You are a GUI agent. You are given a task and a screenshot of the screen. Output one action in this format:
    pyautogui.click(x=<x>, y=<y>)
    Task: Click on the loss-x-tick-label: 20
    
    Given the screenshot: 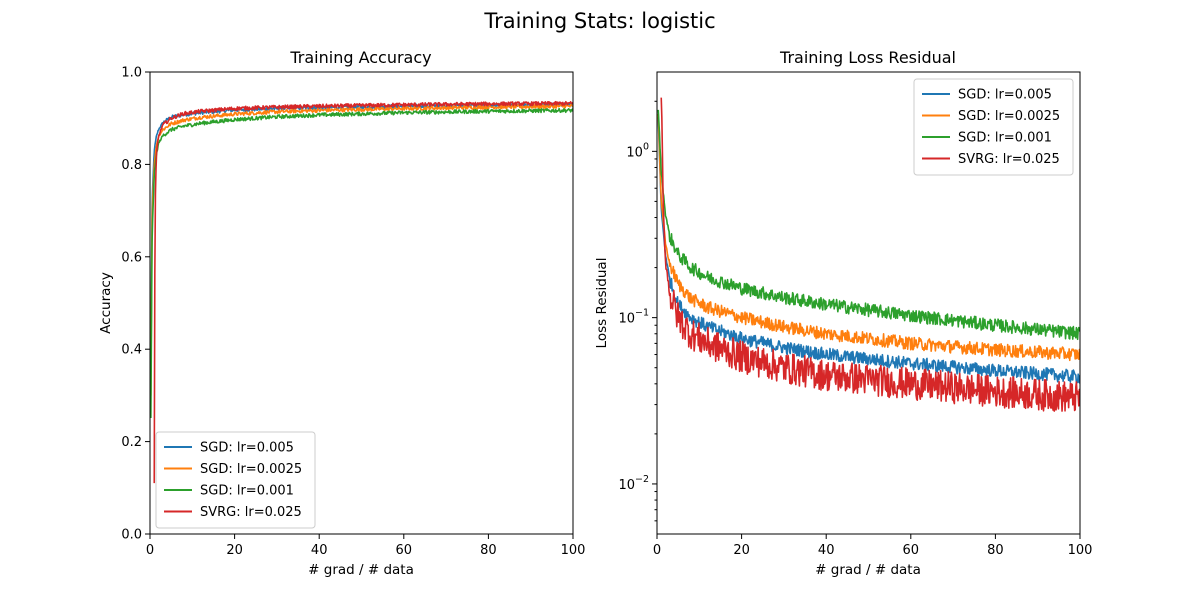 What is the action you would take?
    pyautogui.click(x=741, y=550)
    